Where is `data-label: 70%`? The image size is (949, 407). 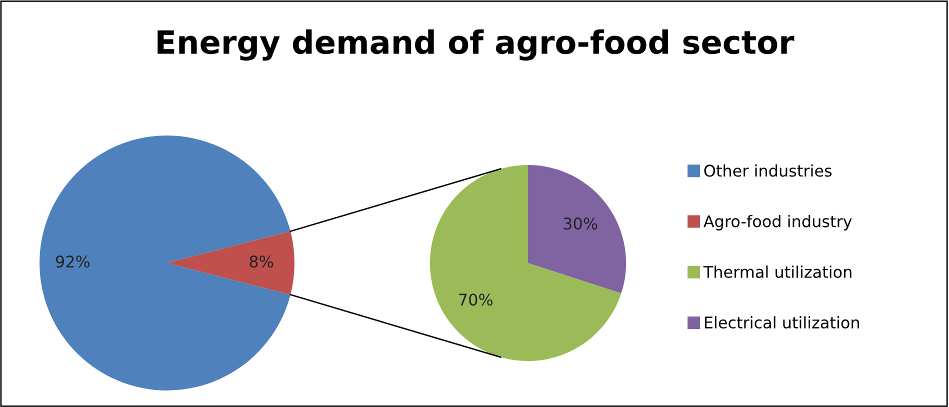 data-label: 70% is located at coordinates (476, 300).